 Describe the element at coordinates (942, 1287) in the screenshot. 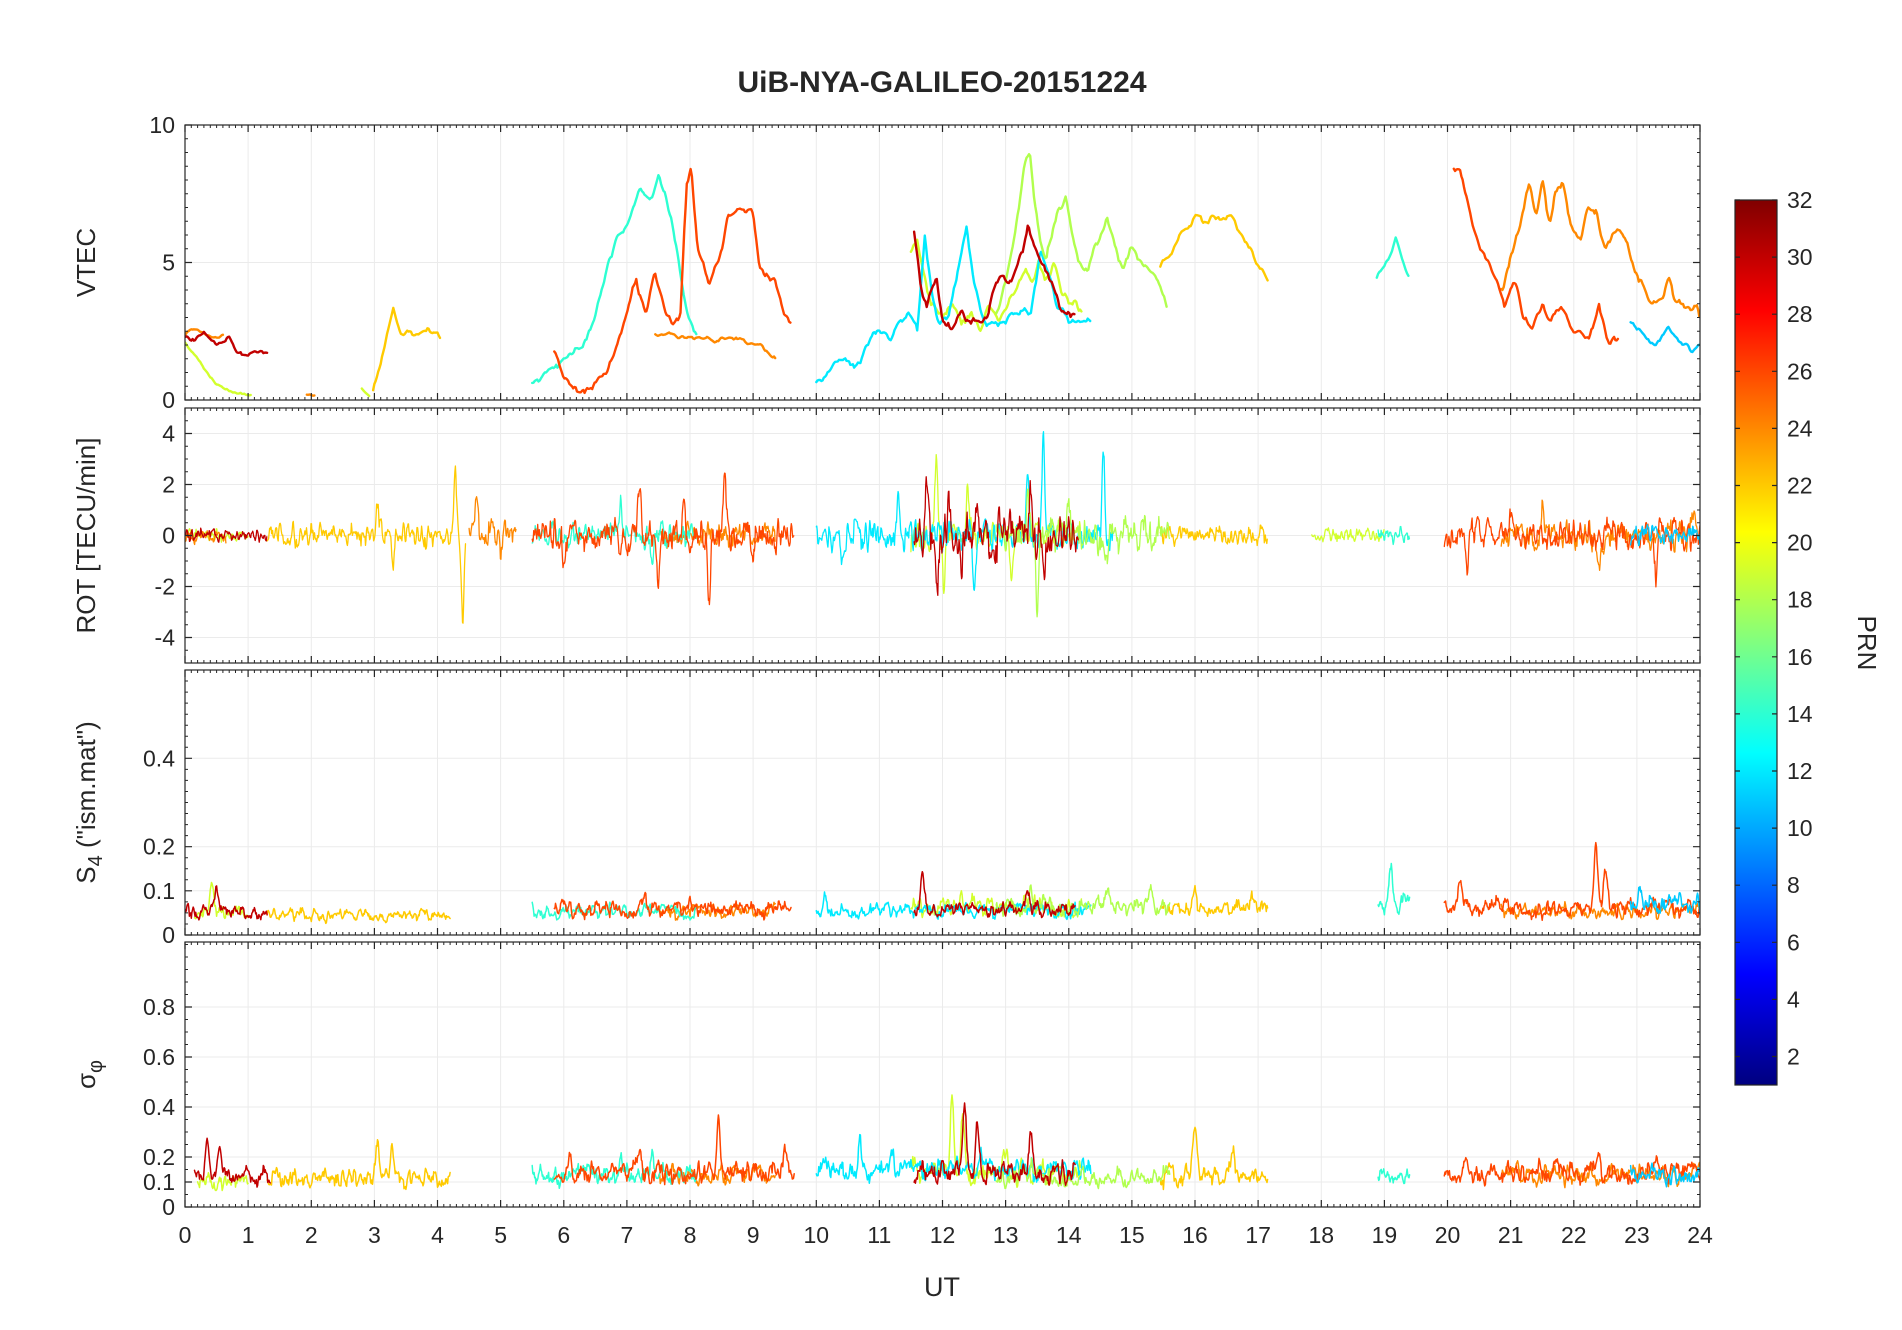

I see `x-axis-label: UT` at that location.